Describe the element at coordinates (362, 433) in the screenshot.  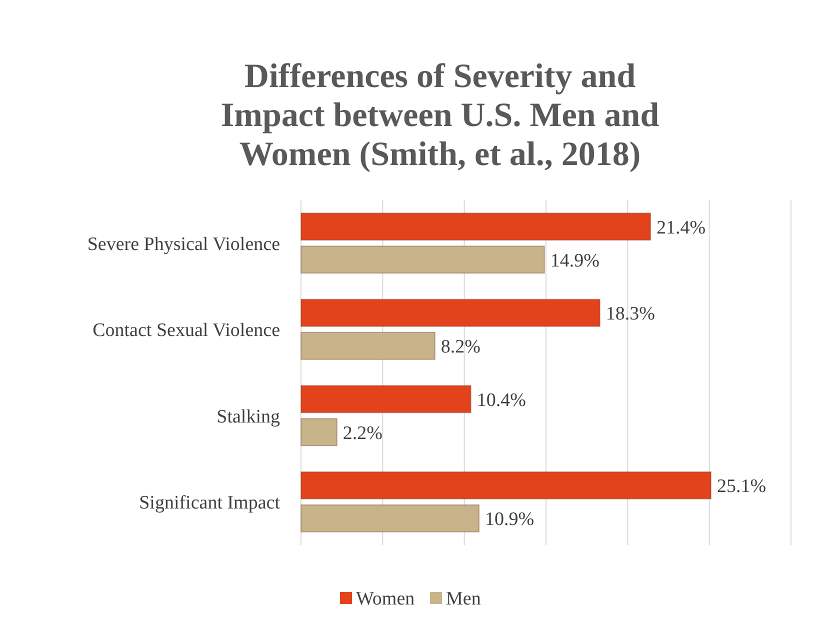
I see `data-label: 2.2%` at that location.